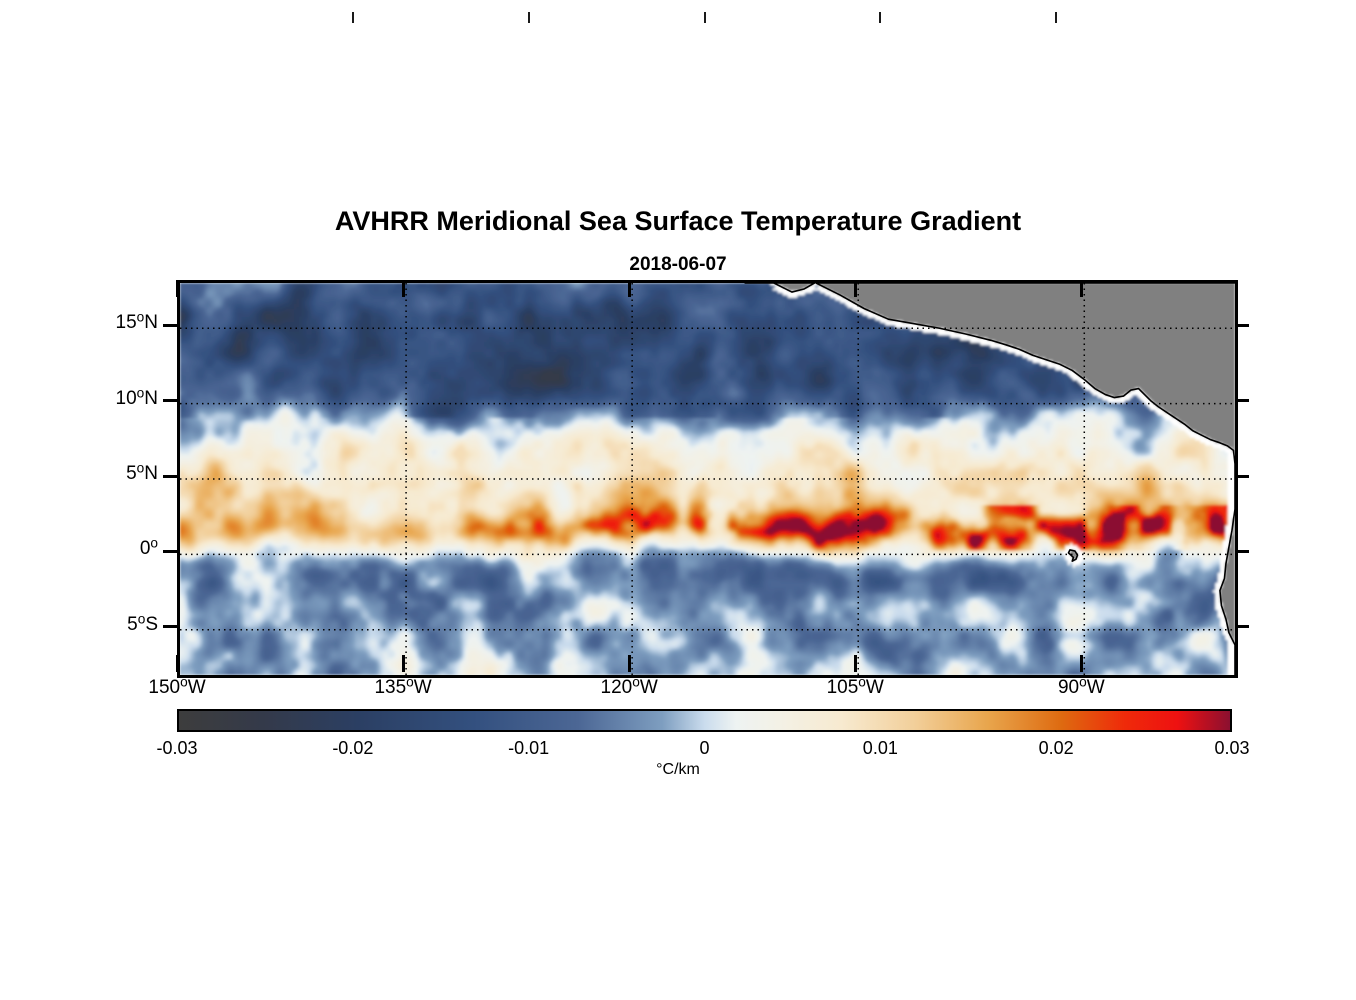 The width and height of the screenshot is (1356, 1000). I want to click on y-tick-label: 5oS, so click(142, 623).